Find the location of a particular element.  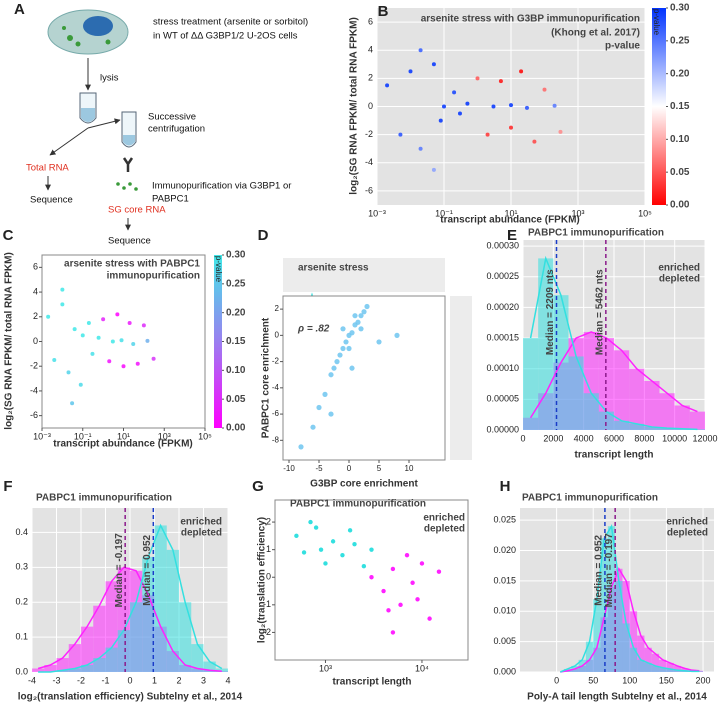

colorbar-tick-label: 0.25 is located at coordinates (236, 283).